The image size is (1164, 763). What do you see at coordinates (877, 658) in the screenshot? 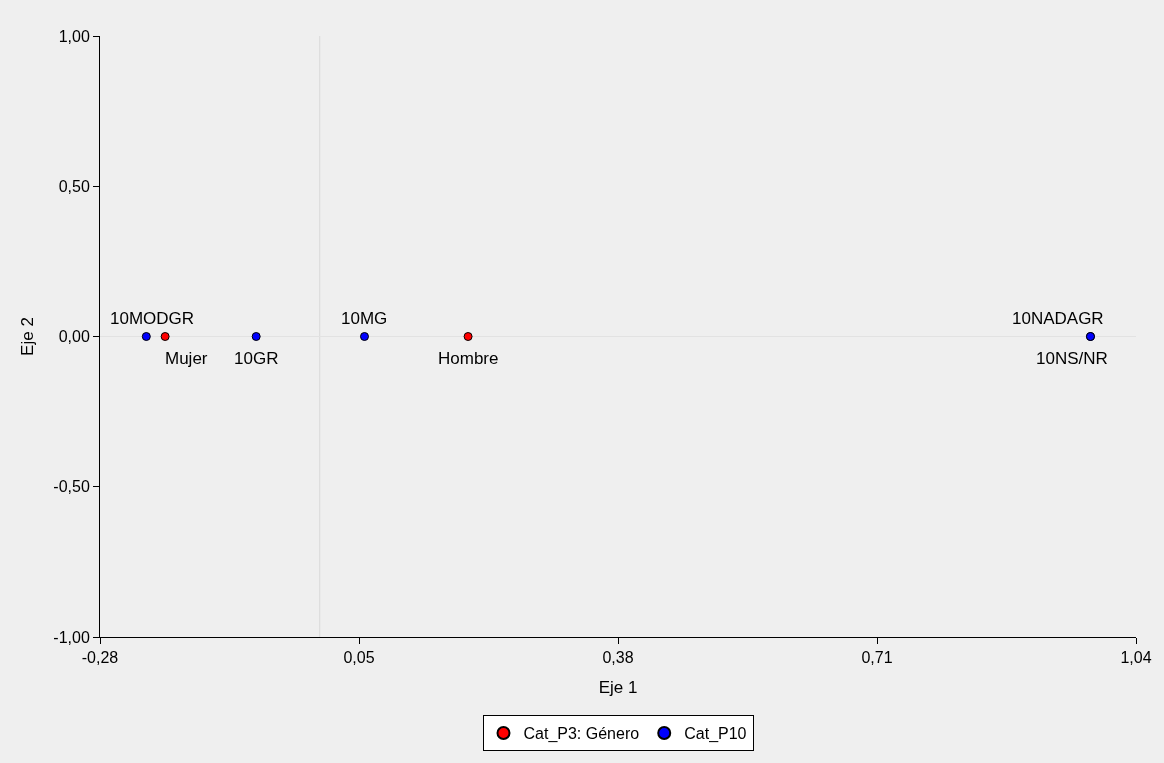
I see `x-tick-label: 0,71` at bounding box center [877, 658].